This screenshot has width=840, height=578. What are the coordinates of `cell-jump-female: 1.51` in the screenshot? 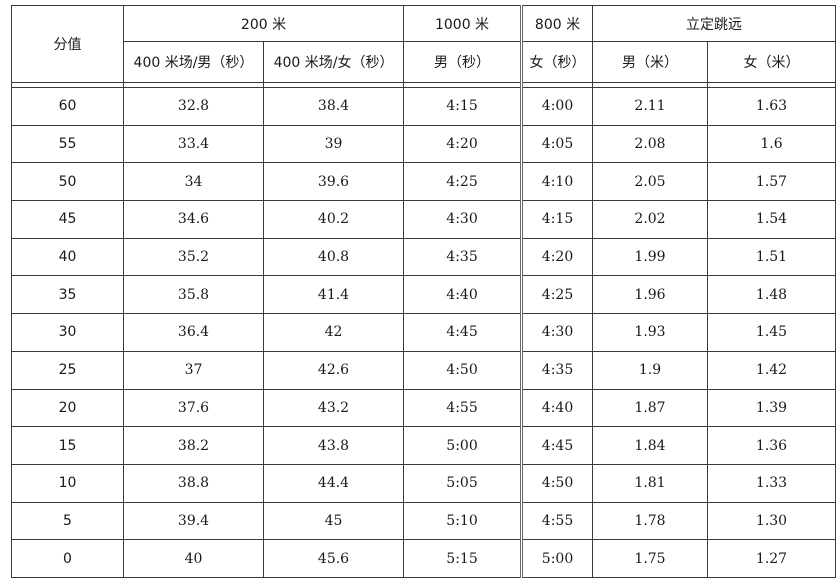 It's located at (772, 257).